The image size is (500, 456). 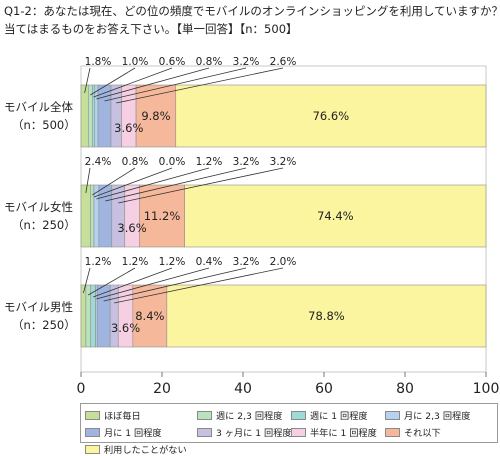 I want to click on legend-item: ほぼ毎日, so click(x=113, y=415).